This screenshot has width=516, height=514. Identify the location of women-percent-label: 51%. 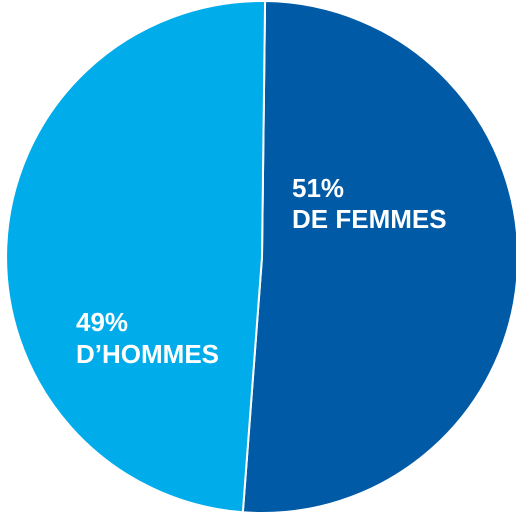
(318, 188).